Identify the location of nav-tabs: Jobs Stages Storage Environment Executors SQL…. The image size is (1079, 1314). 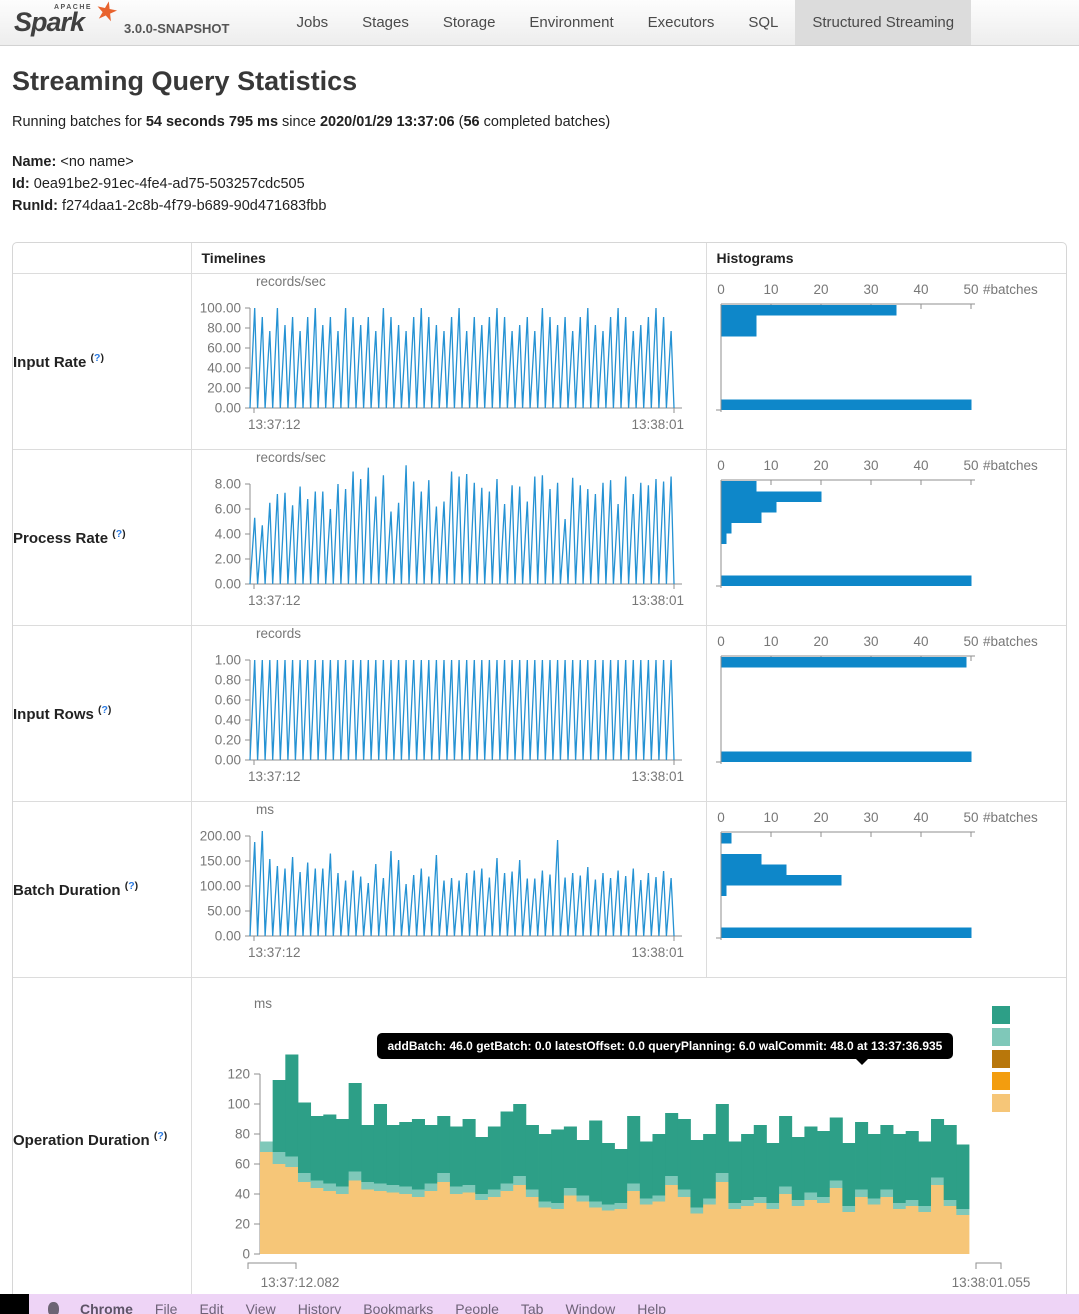
(625, 22).